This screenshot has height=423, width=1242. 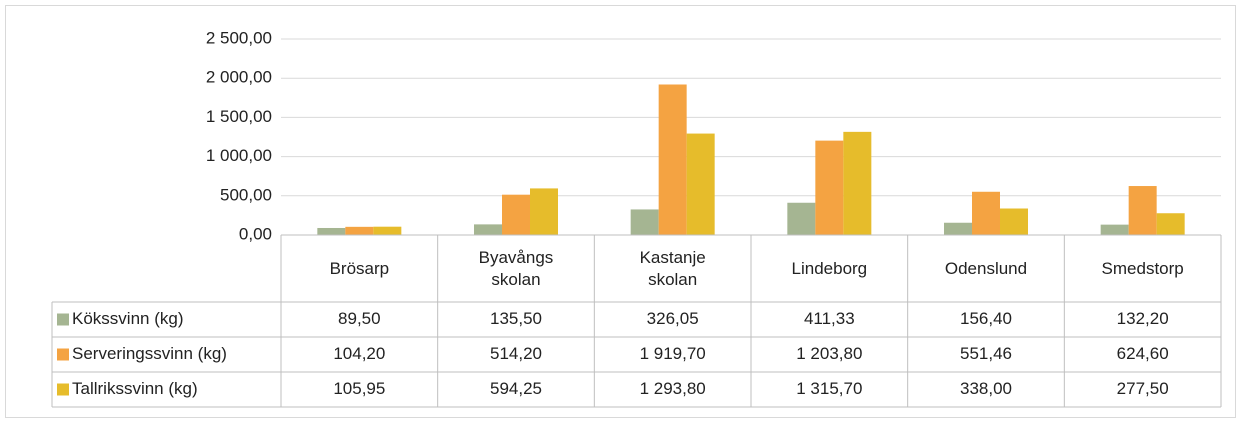 I want to click on table-value: 135,50, so click(x=516, y=318).